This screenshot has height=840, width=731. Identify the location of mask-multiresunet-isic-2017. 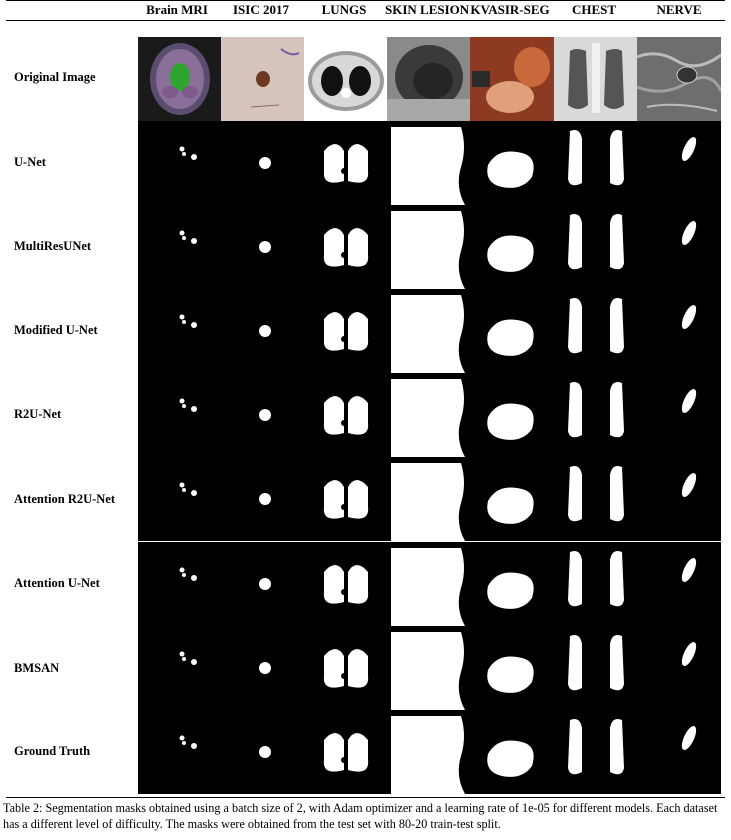
(263, 247).